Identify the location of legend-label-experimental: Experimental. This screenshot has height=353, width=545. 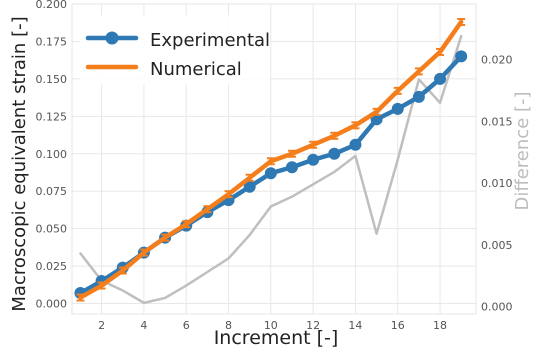
(210, 40).